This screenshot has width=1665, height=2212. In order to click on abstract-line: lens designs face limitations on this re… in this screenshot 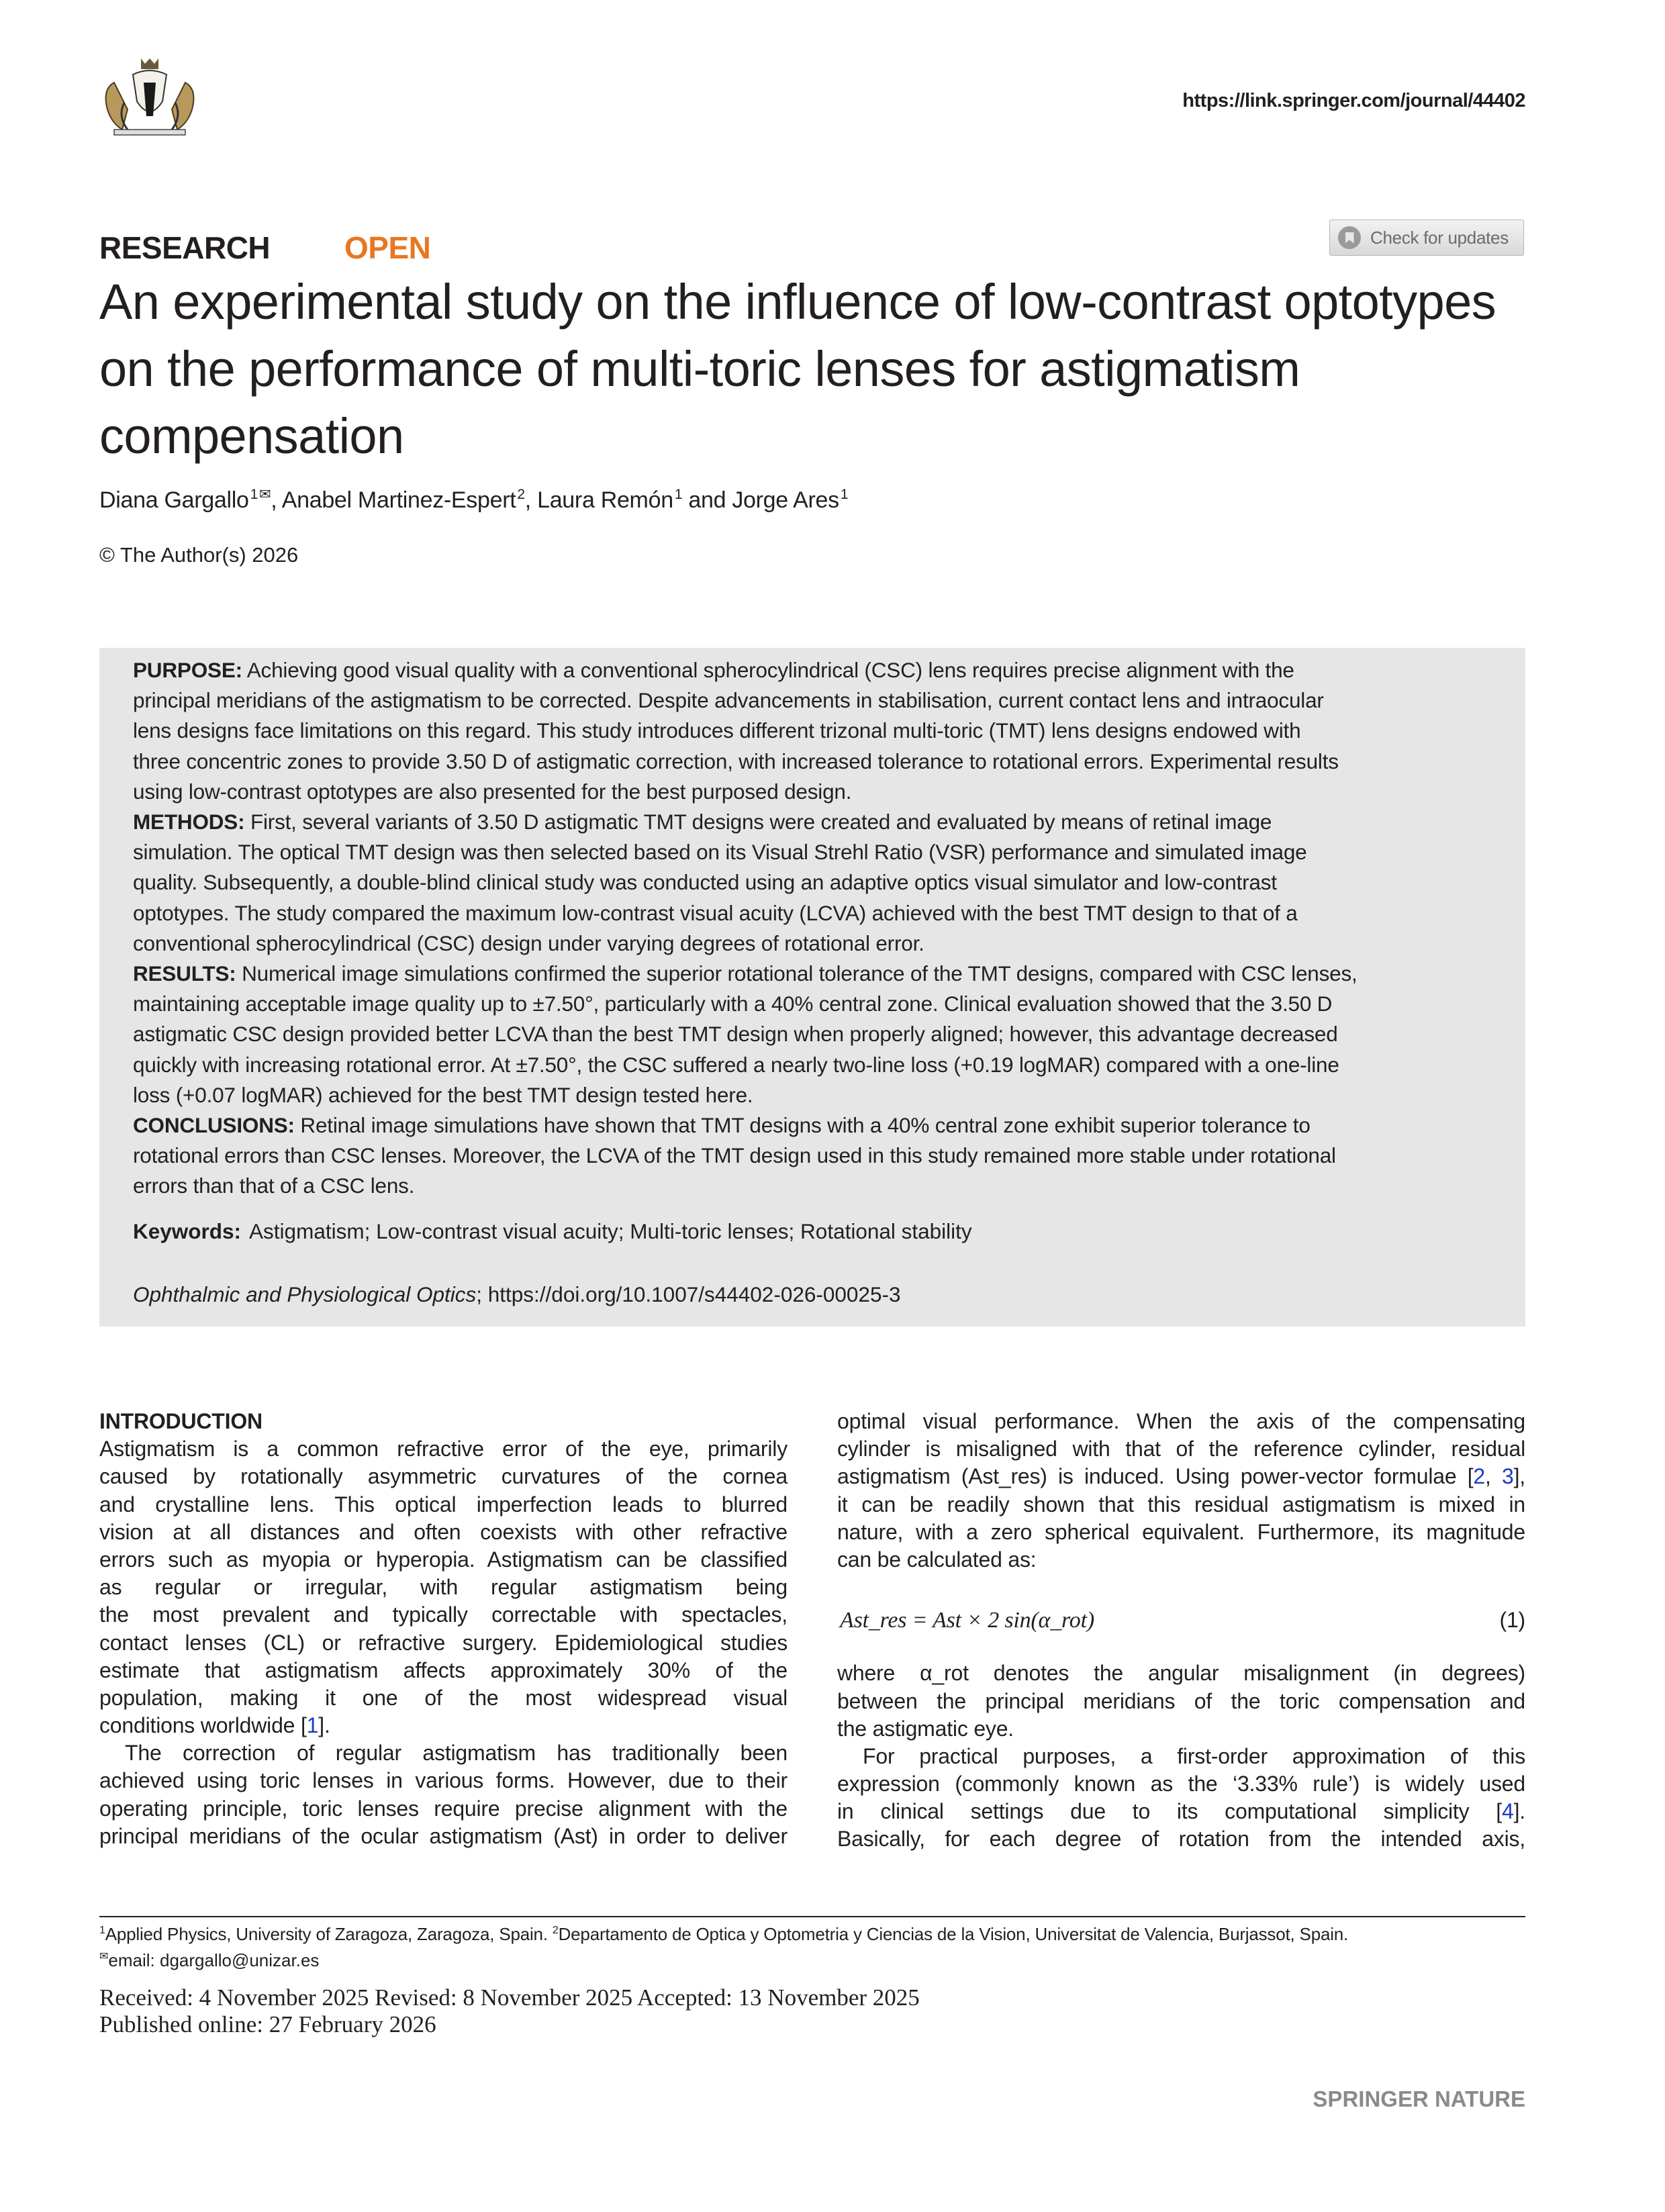, I will do `click(745, 731)`.